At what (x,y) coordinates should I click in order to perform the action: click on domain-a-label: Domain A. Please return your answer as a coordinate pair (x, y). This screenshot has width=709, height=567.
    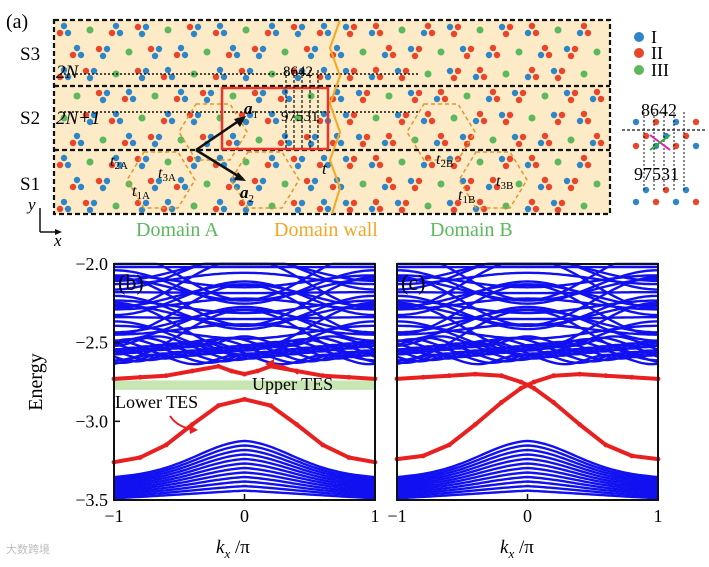
    Looking at the image, I should click on (177, 230).